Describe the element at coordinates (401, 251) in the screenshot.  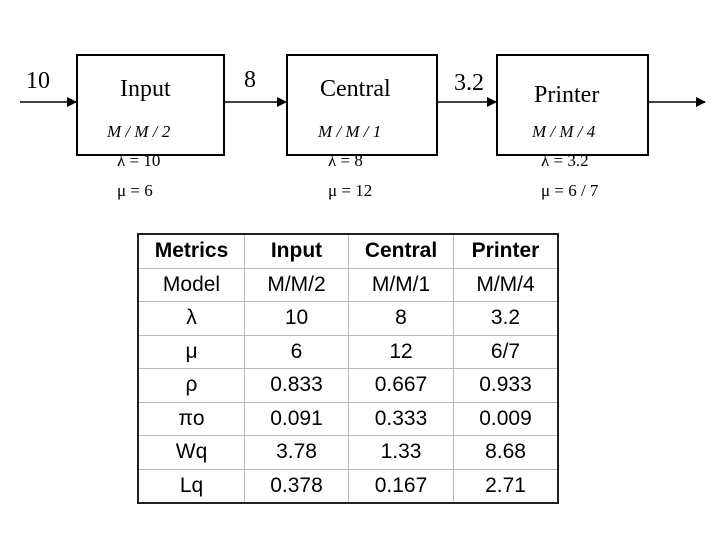
I see `header-central: Central` at that location.